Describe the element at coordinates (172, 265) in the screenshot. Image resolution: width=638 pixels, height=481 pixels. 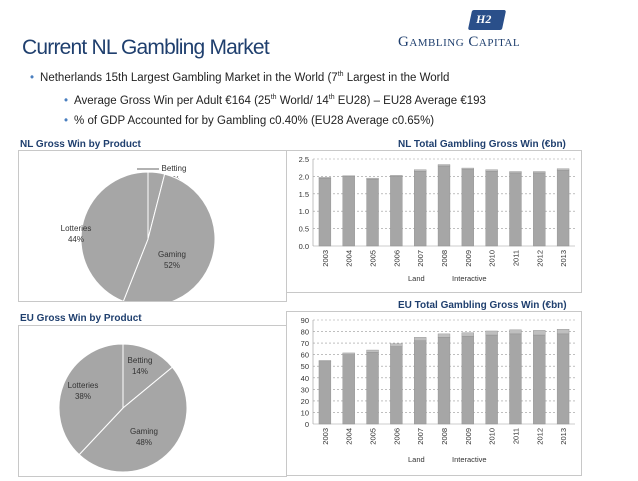
I see `nl-pie-value-gaming: 52%` at that location.